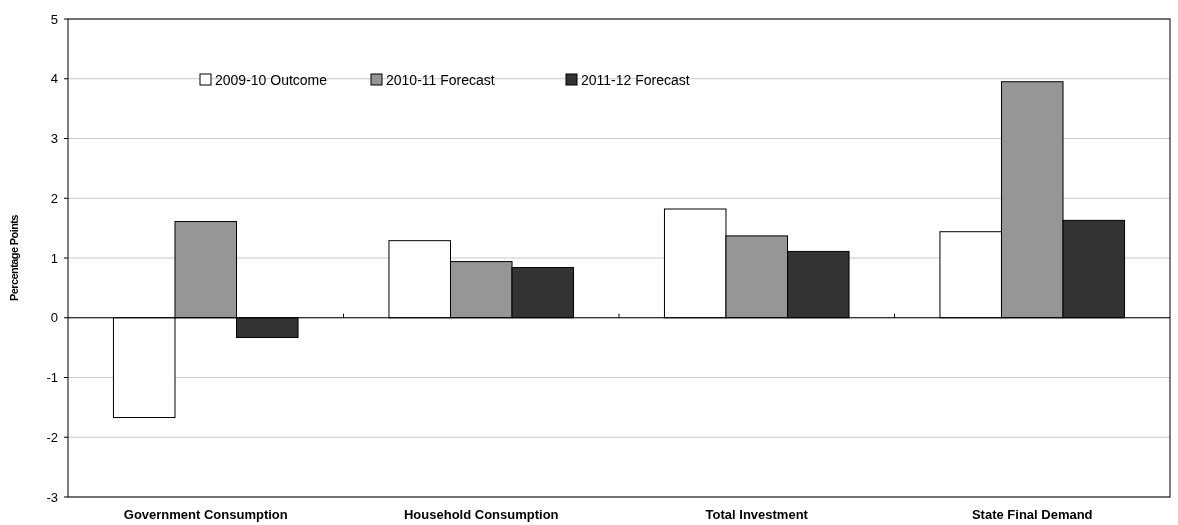 The image size is (1178, 525). What do you see at coordinates (635, 79) in the screenshot?
I see `legend-label: 2011-12 Forecast` at bounding box center [635, 79].